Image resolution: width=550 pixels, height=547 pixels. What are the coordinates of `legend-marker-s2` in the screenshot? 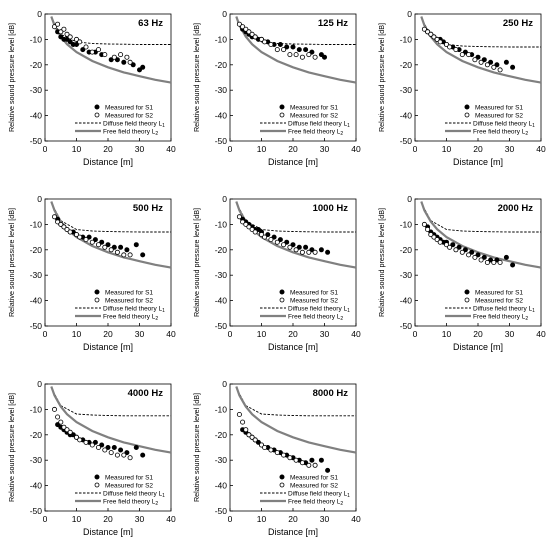 It's located at (97, 485).